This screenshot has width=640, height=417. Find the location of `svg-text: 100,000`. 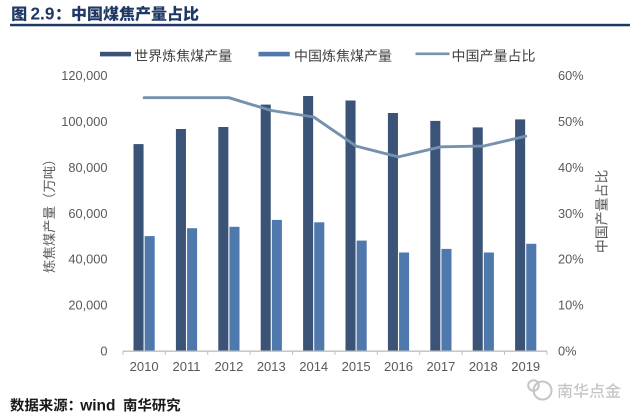

svg-text: 100,000 is located at coordinates (84, 121).